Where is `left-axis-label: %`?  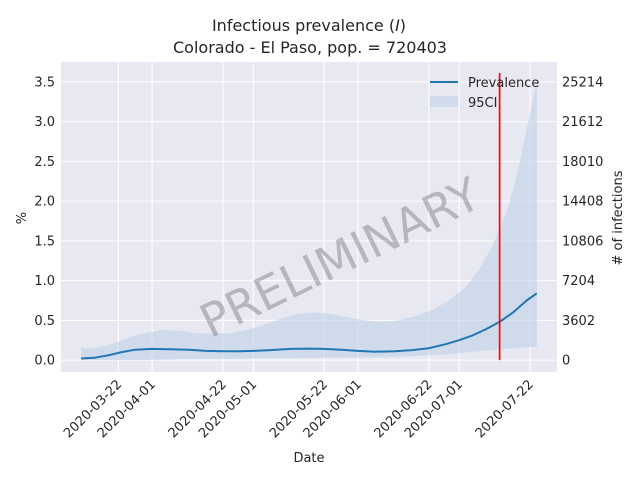
left-axis-label: % is located at coordinates (22, 218).